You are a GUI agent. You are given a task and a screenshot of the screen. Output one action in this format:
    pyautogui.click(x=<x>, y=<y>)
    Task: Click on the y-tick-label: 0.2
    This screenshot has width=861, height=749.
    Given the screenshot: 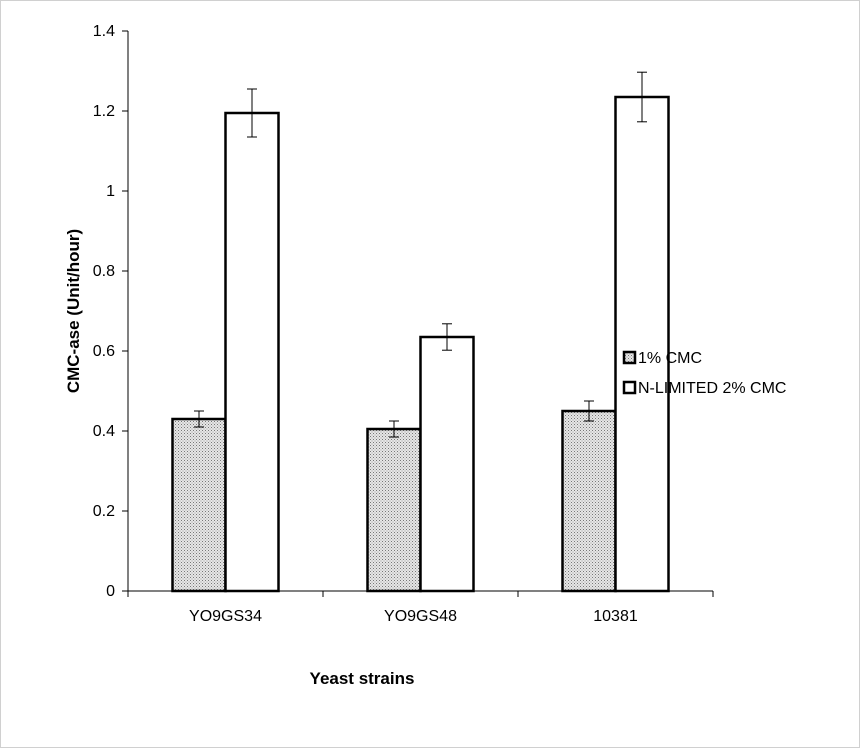 What is the action you would take?
    pyautogui.click(x=104, y=511)
    